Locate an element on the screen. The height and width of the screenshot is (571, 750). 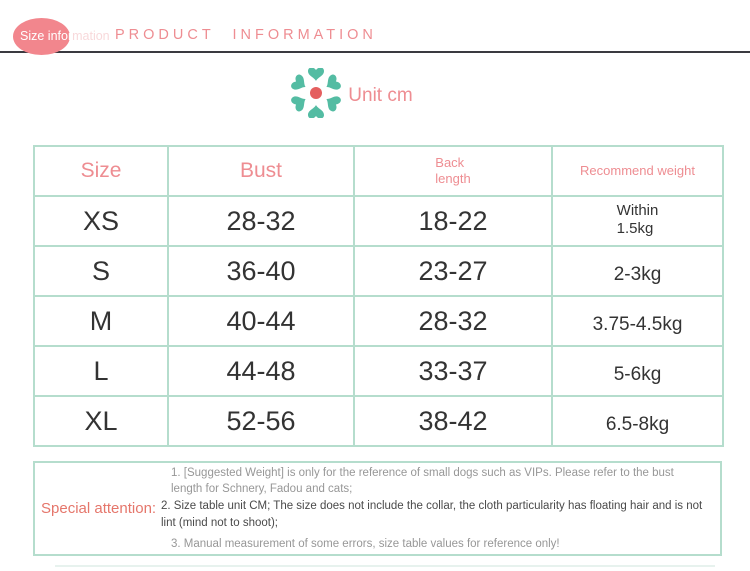
weight-cell: 2-3kg is located at coordinates (637, 271).